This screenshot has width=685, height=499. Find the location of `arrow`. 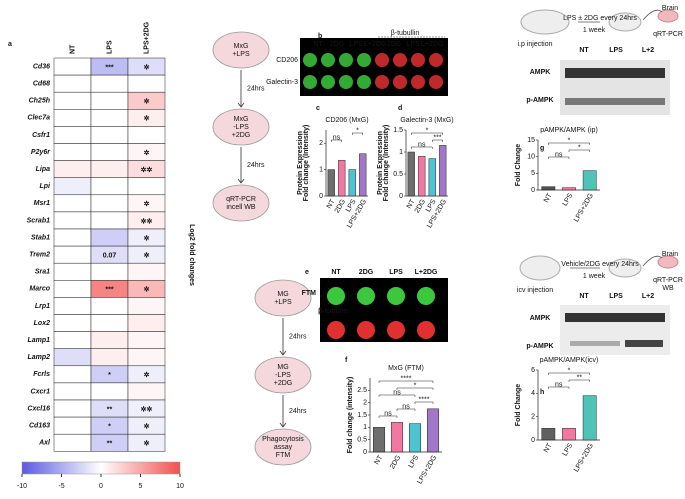

arrow is located at coordinates (241, 89).